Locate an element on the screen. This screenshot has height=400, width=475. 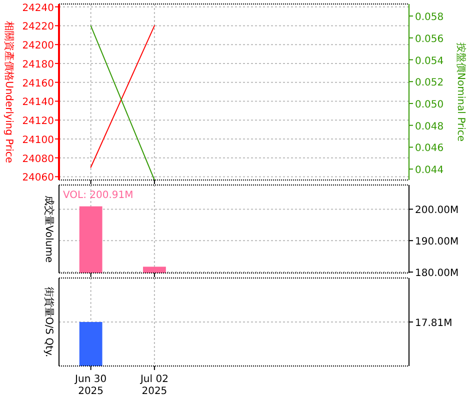
y2-tick-label: 17.81M is located at coordinates (433, 323).